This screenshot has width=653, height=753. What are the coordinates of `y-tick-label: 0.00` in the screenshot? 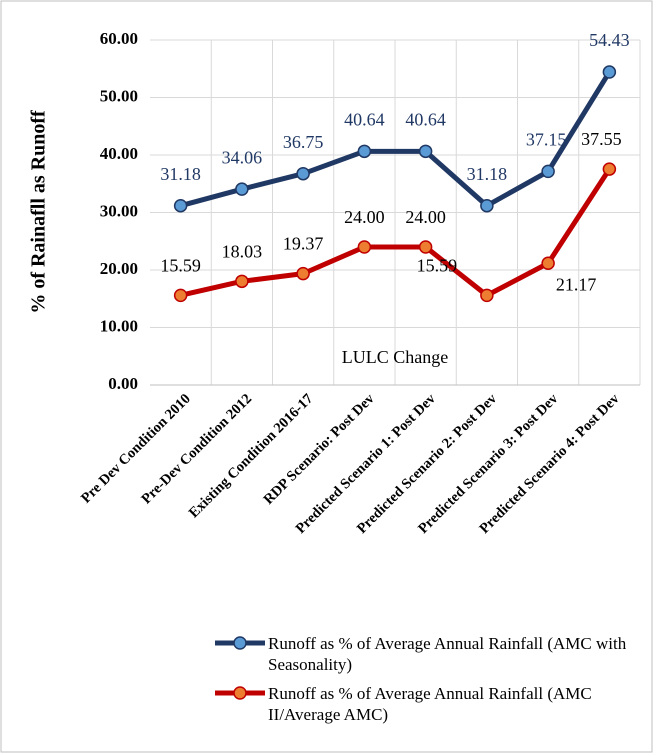 It's located at (123, 383).